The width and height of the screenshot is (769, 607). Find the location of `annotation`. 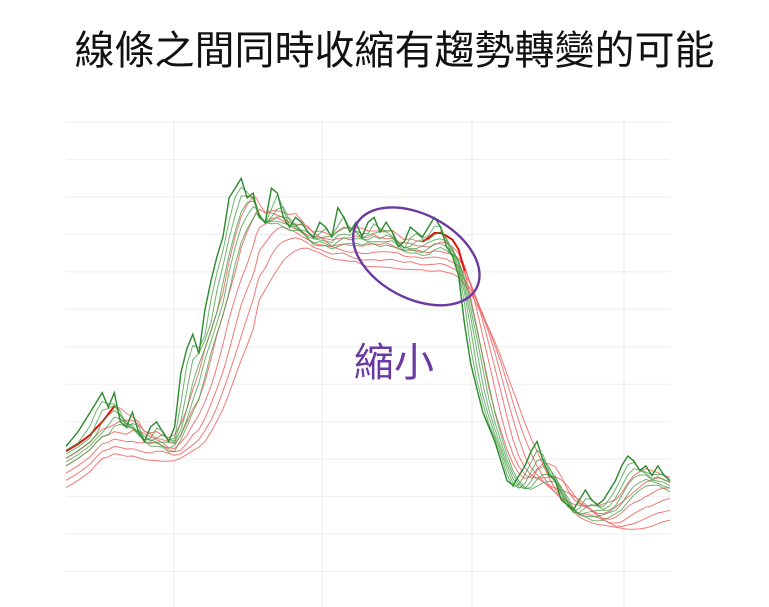

annotation is located at coordinates (416, 256).